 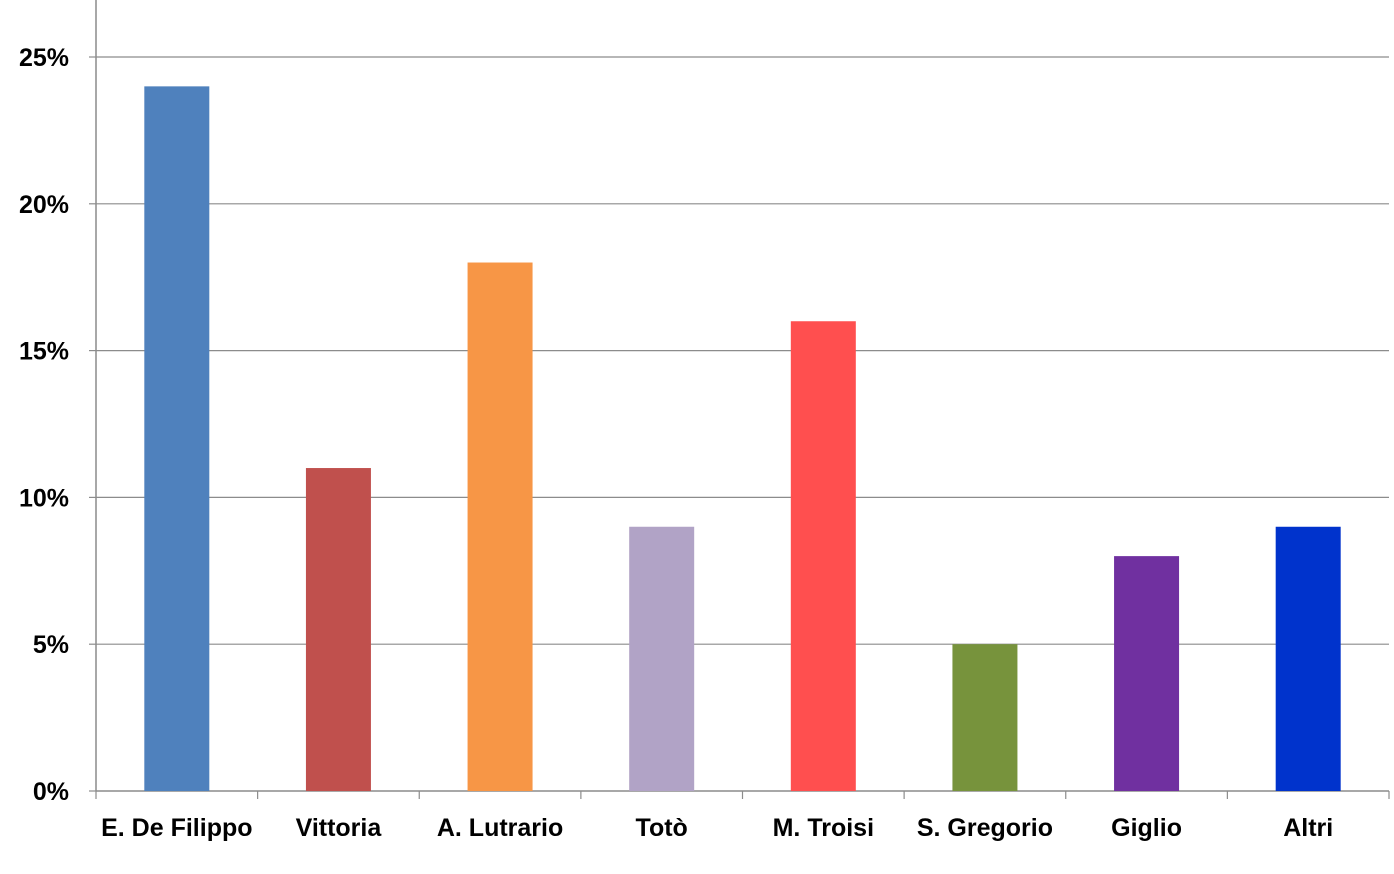 What do you see at coordinates (662, 828) in the screenshot?
I see `x-tick-label: Totò` at bounding box center [662, 828].